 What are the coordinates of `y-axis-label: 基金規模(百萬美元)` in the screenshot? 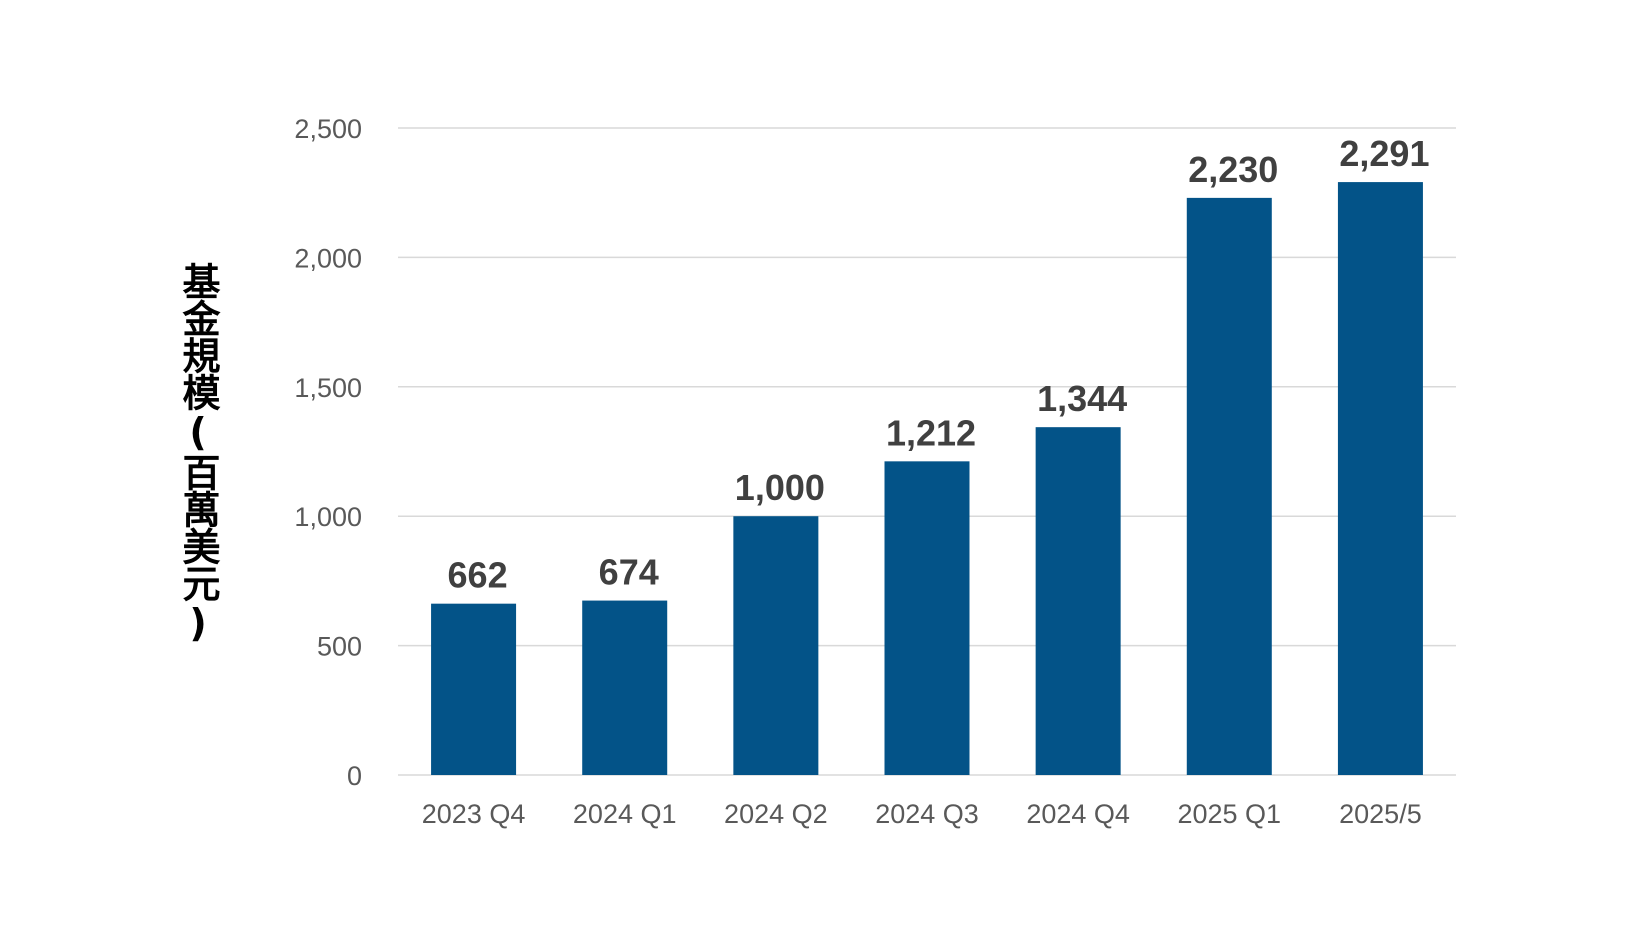 It's located at (198, 453).